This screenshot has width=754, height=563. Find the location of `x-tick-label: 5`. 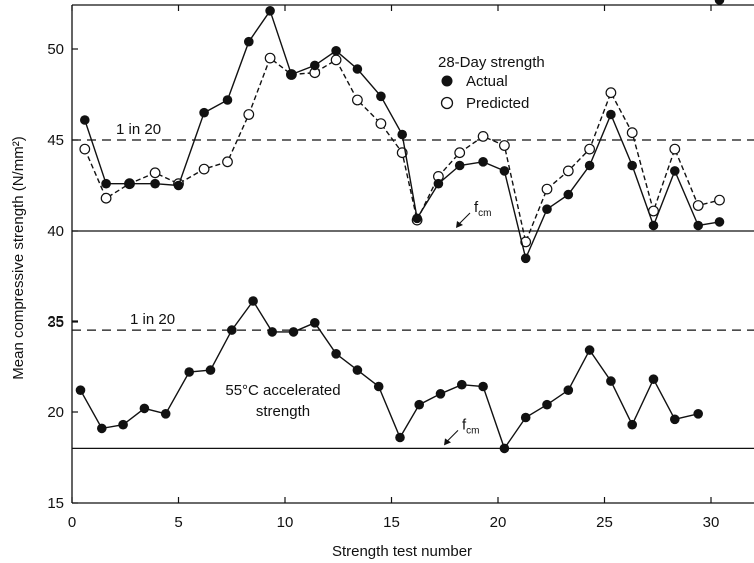

x-tick-label: 5 is located at coordinates (178, 522).